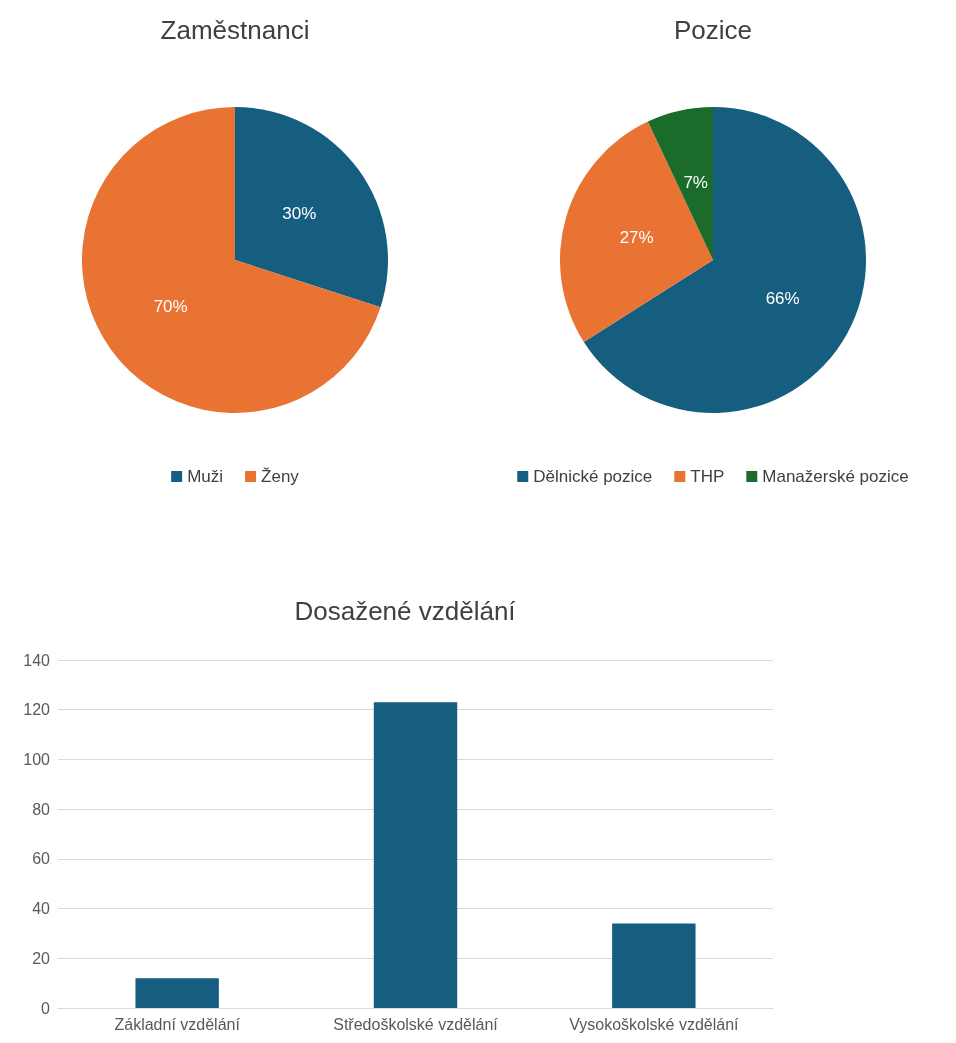  What do you see at coordinates (205, 476) in the screenshot?
I see `legend-label: Muži` at bounding box center [205, 476].